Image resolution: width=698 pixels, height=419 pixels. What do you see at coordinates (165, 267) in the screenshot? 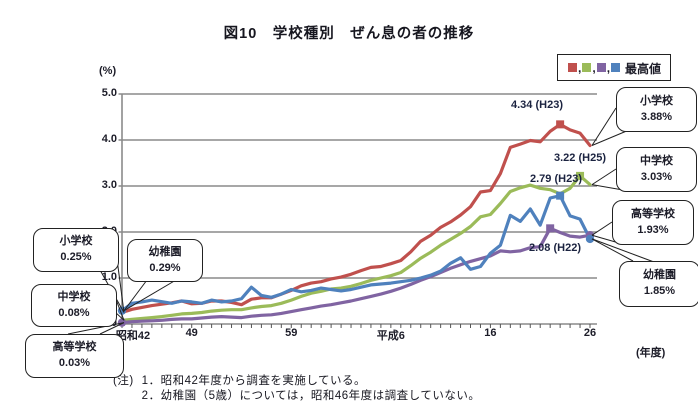
I see `callout-value: 0.29%` at bounding box center [165, 267].